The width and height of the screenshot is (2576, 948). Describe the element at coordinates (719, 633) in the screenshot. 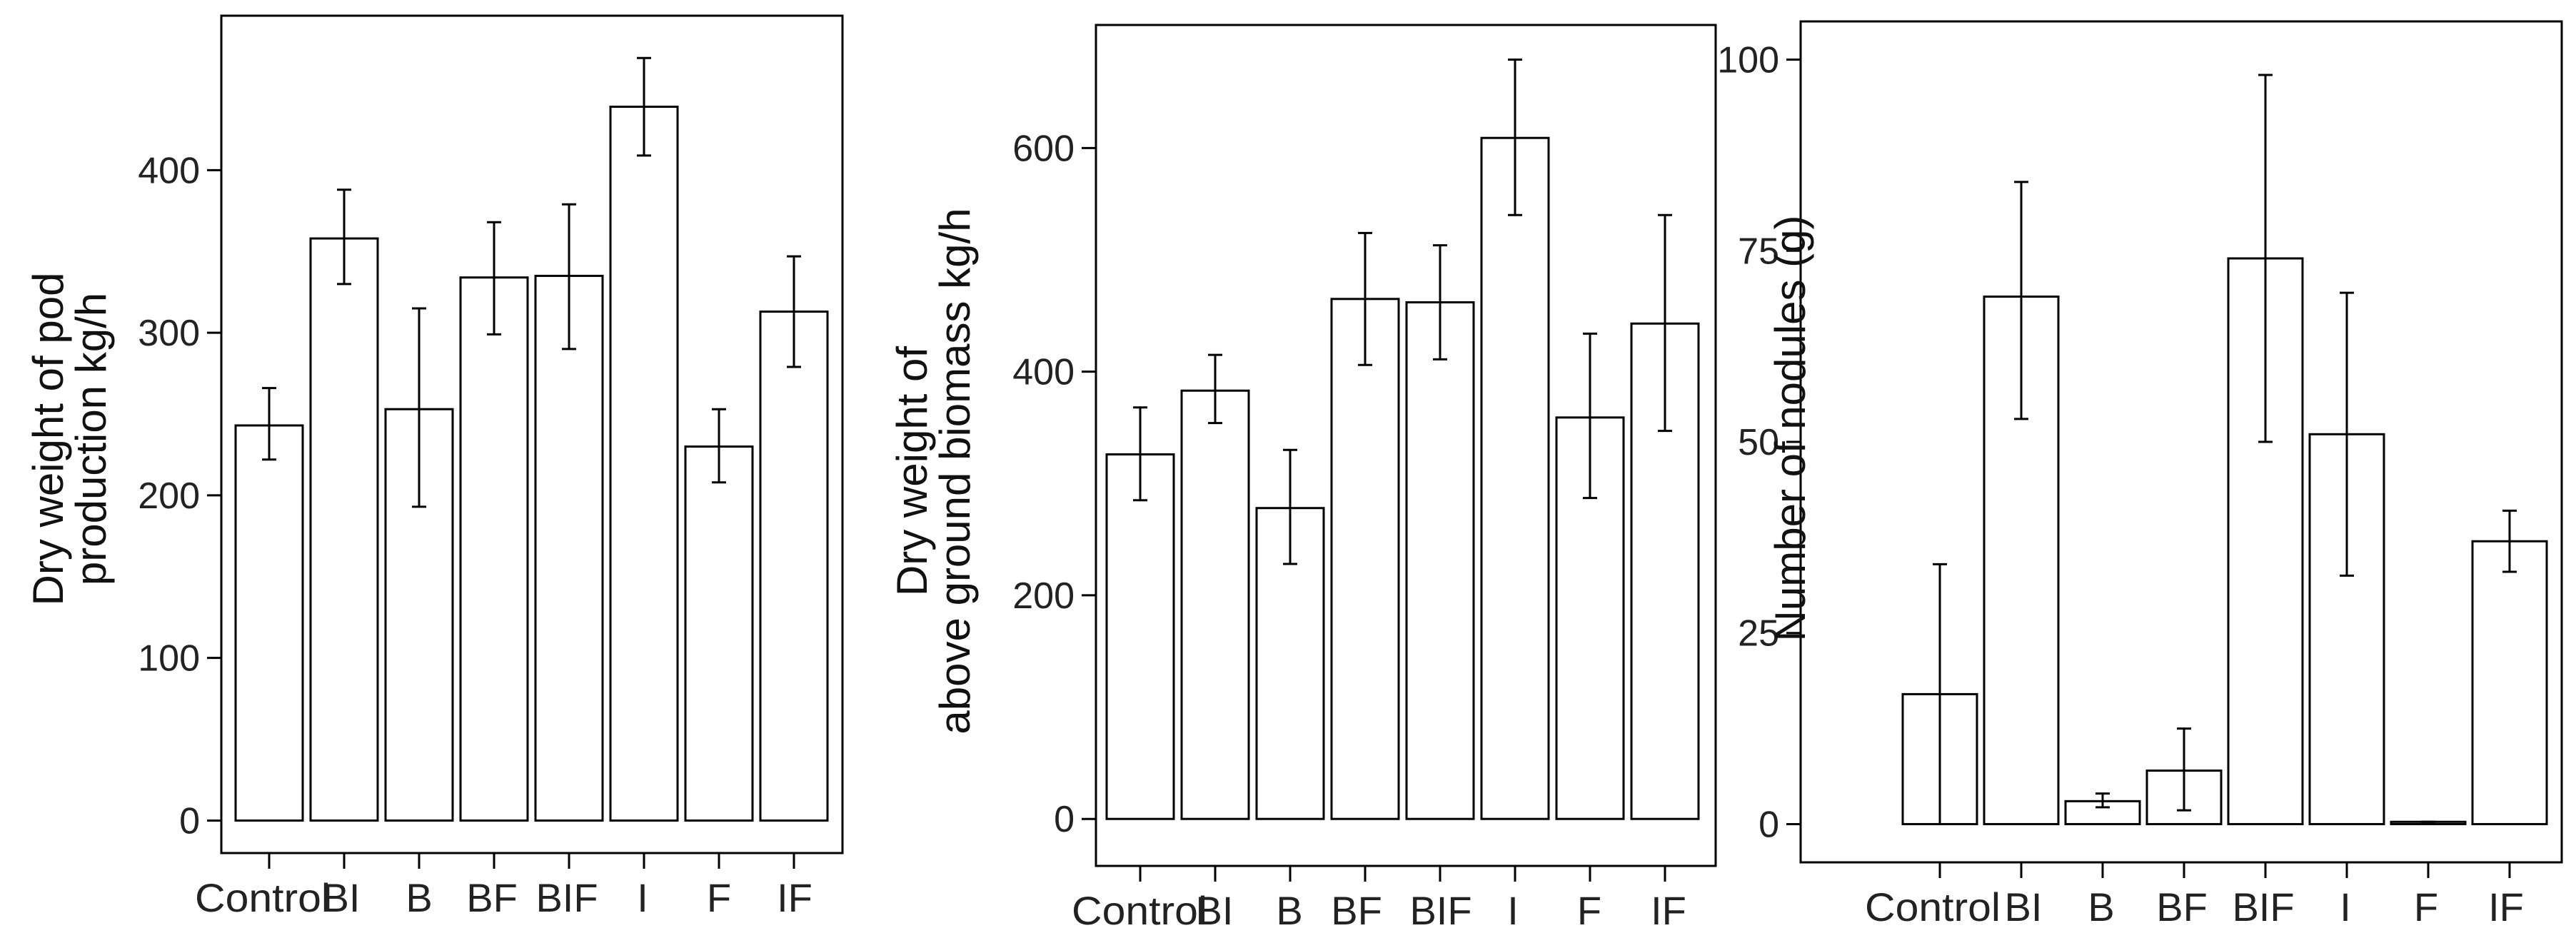

I see `bar-f` at that location.